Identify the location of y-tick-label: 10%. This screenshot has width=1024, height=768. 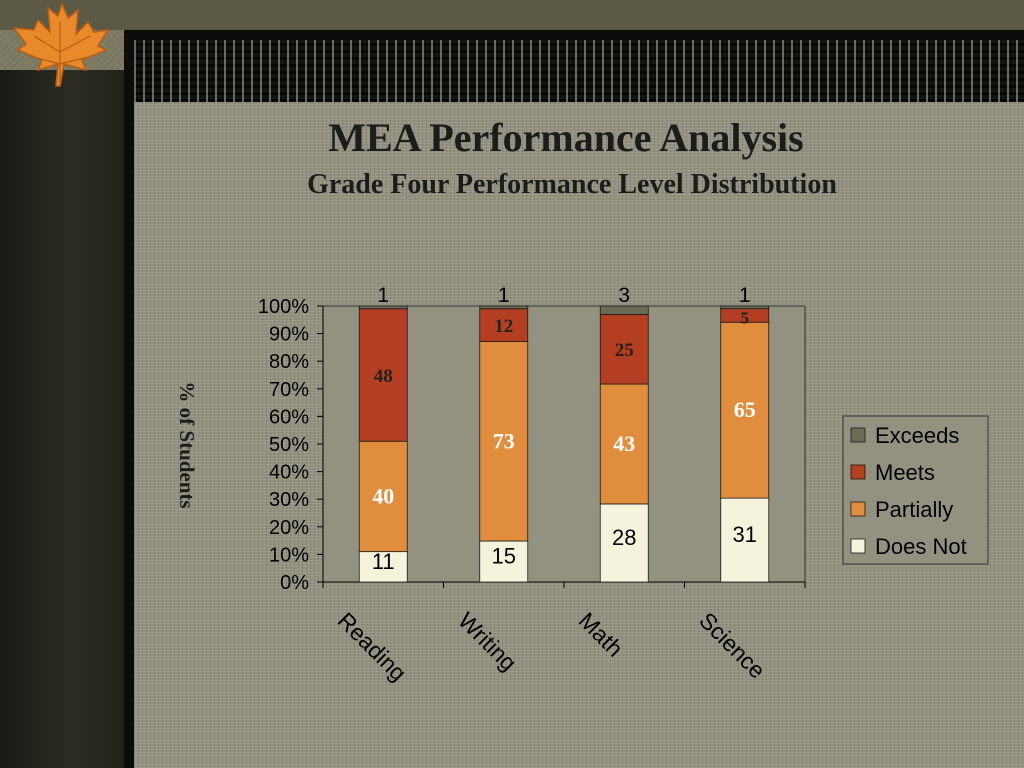
(289, 555).